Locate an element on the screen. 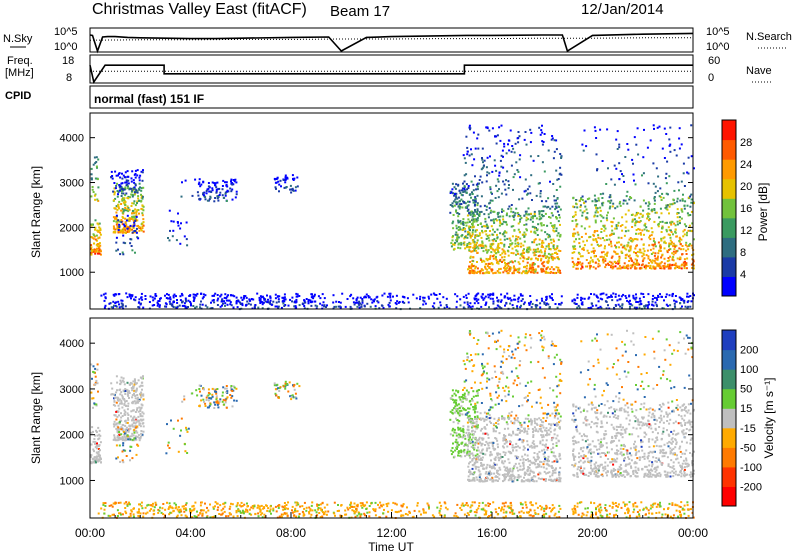  power-cell-2061 is located at coordinates (601, 216).